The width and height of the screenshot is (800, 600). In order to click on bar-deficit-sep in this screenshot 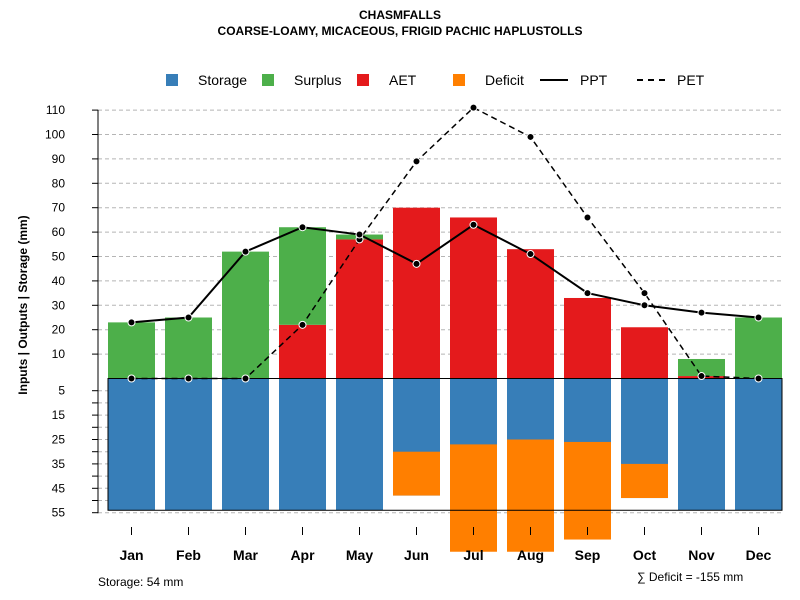, I will do `click(587, 490)`.